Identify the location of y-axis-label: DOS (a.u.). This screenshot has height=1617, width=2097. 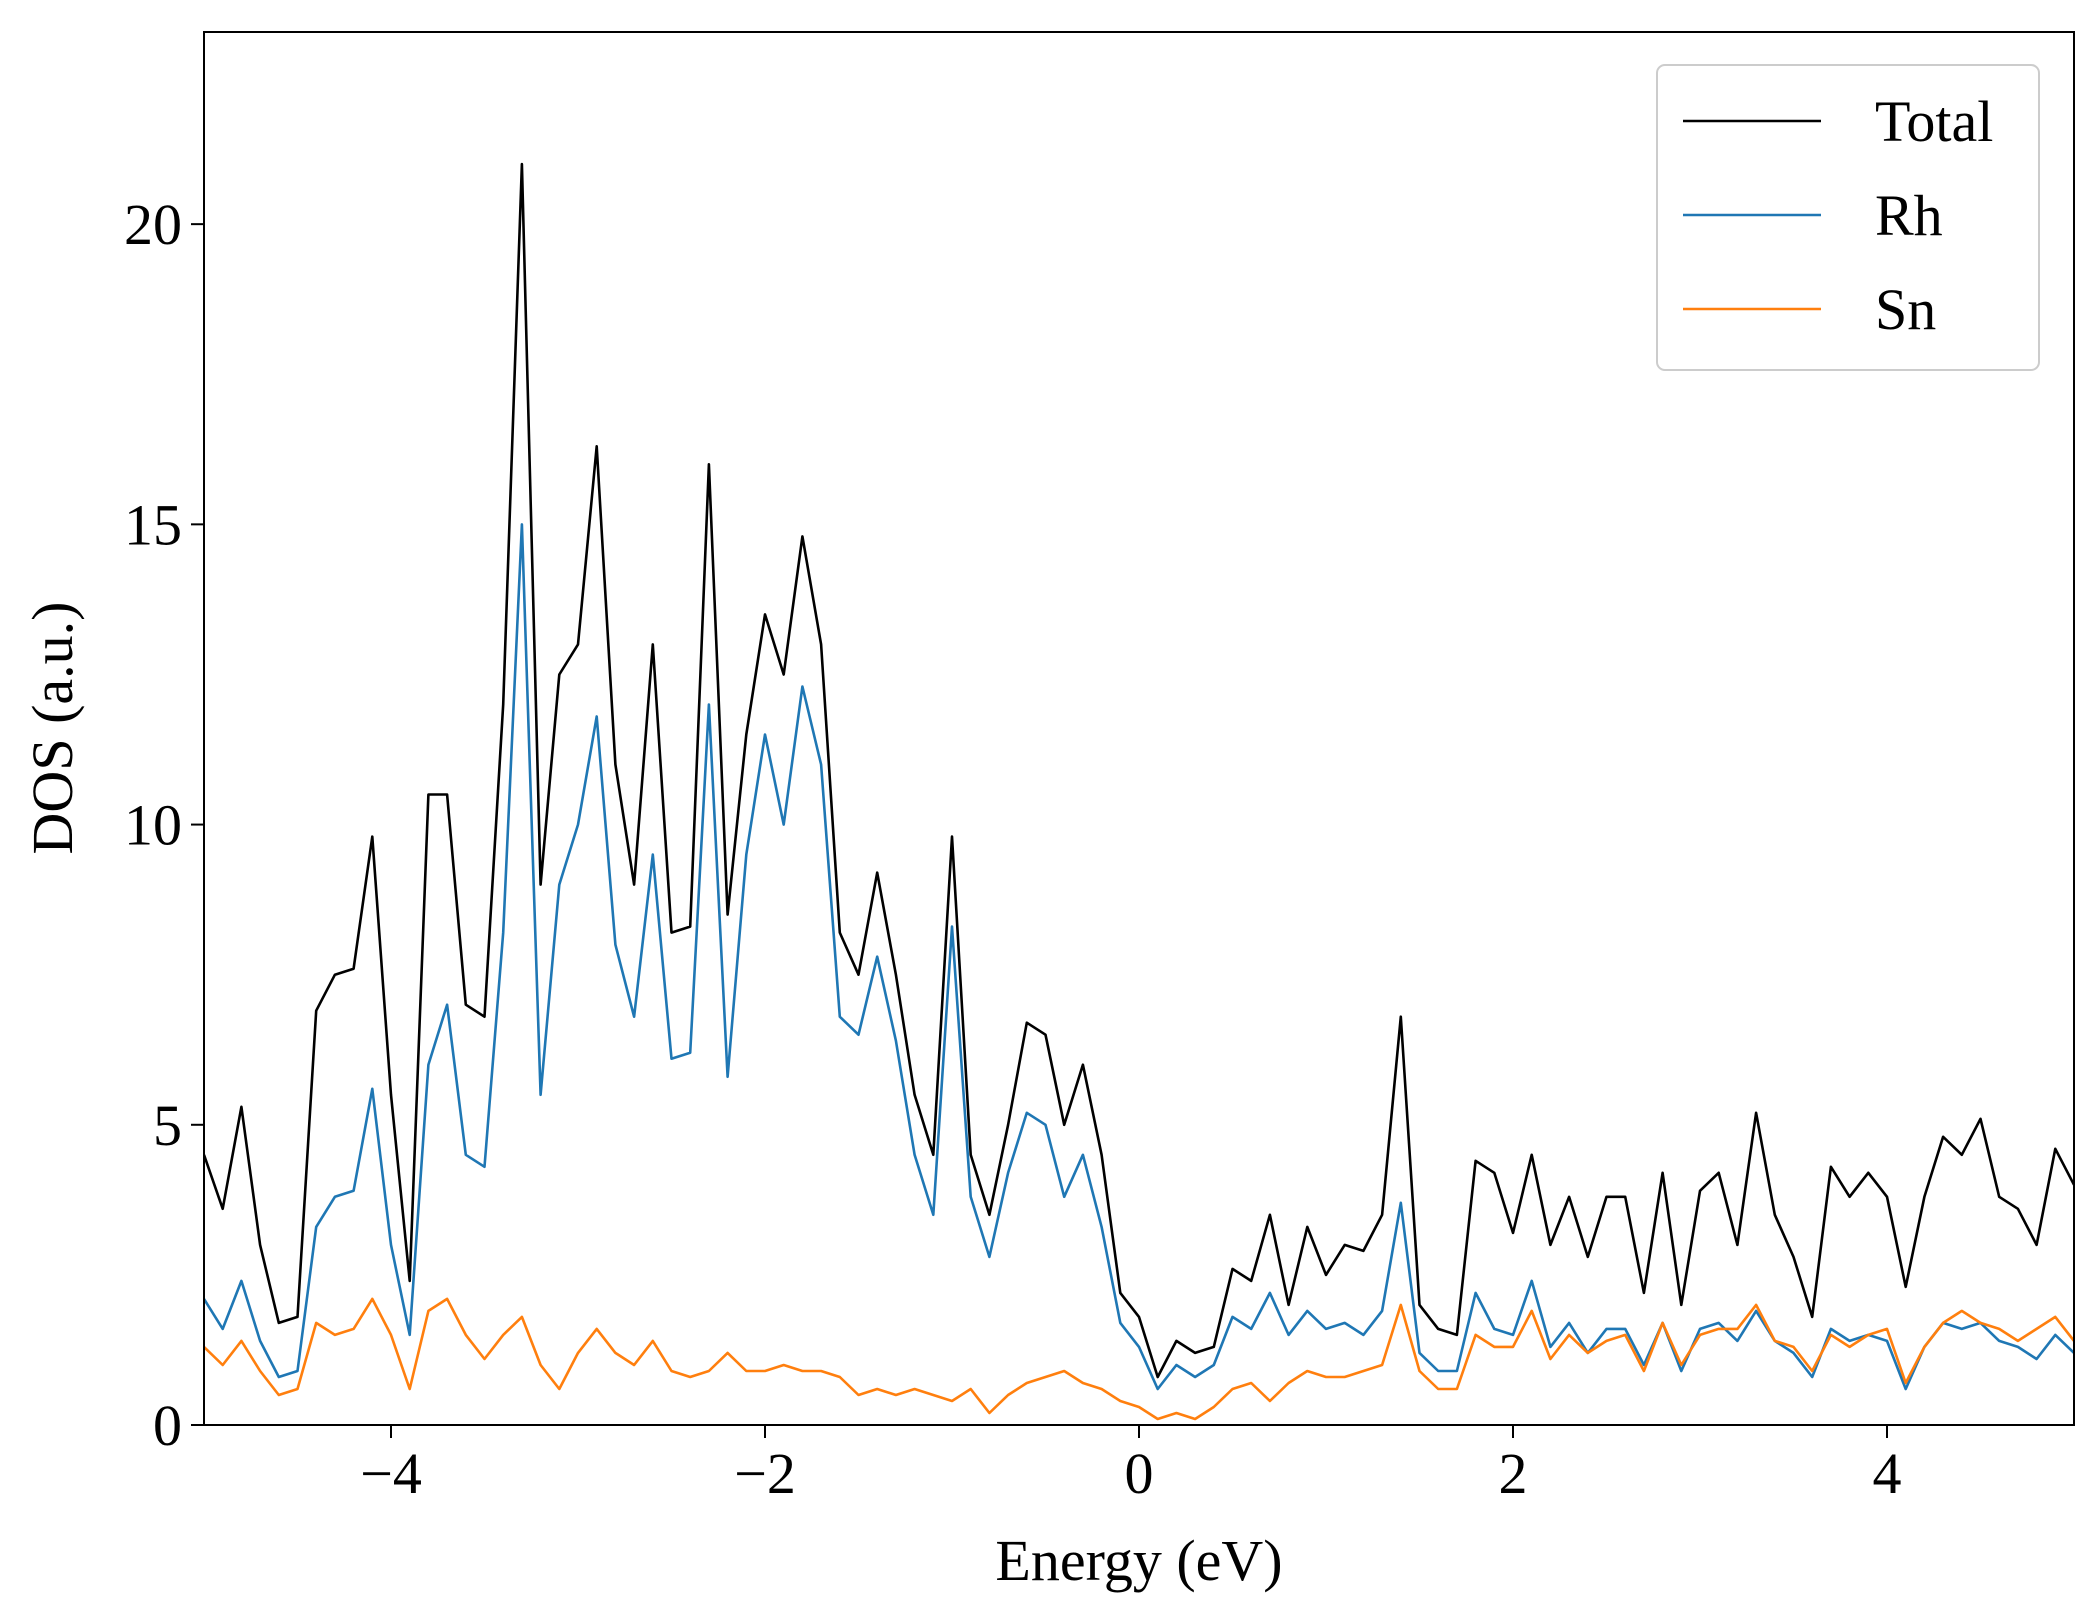
(52, 728).